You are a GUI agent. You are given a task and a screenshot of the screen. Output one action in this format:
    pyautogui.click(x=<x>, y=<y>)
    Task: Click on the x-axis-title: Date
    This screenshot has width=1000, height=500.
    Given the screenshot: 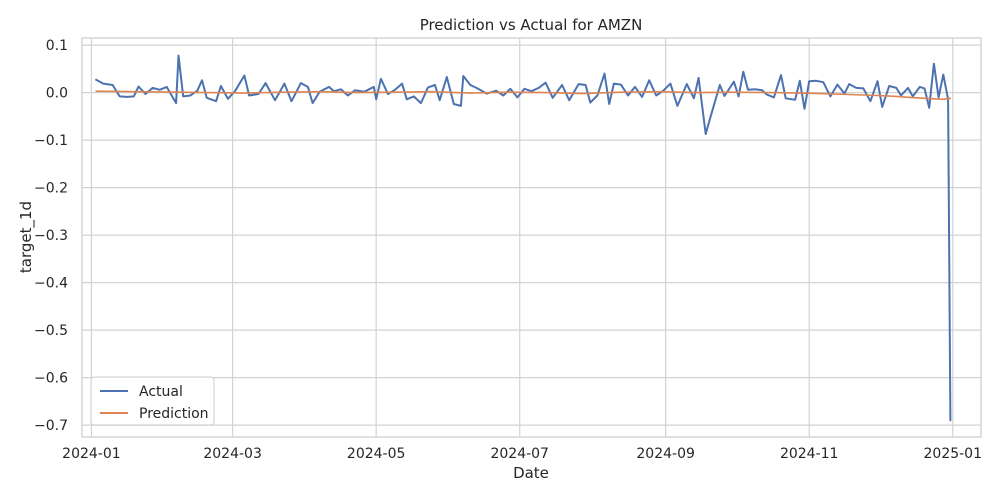 What is the action you would take?
    pyautogui.click(x=531, y=473)
    